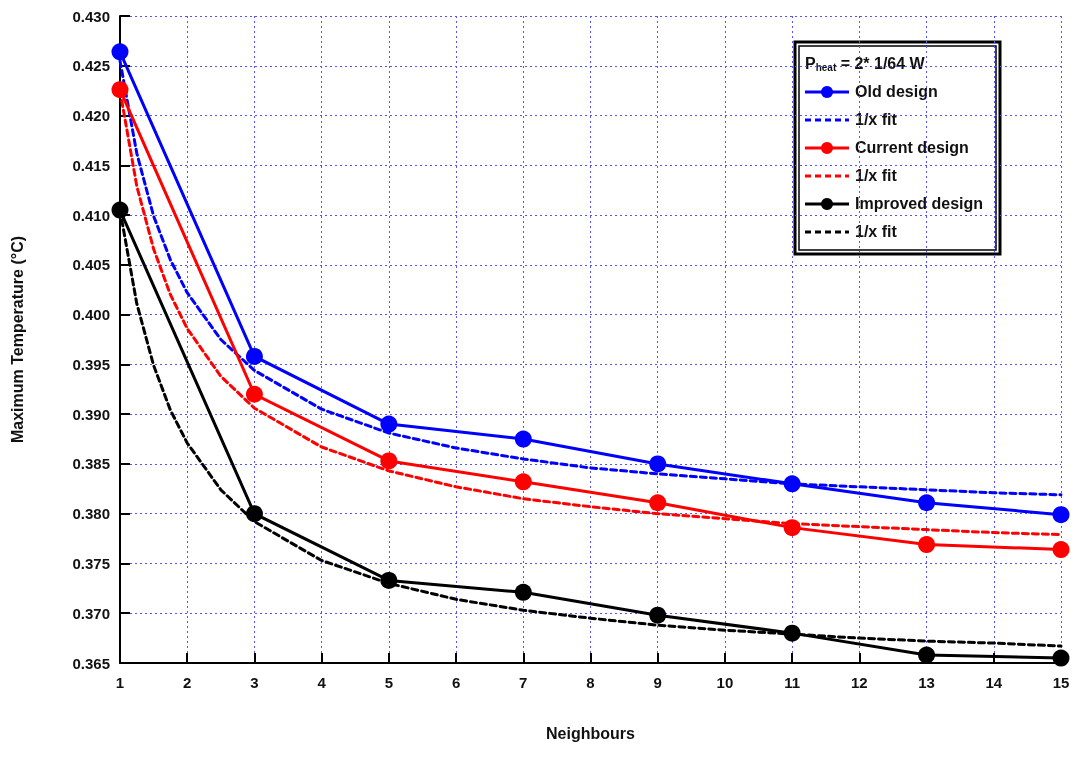  What do you see at coordinates (91, 165) in the screenshot?
I see `y-tick-label: 0.415` at bounding box center [91, 165].